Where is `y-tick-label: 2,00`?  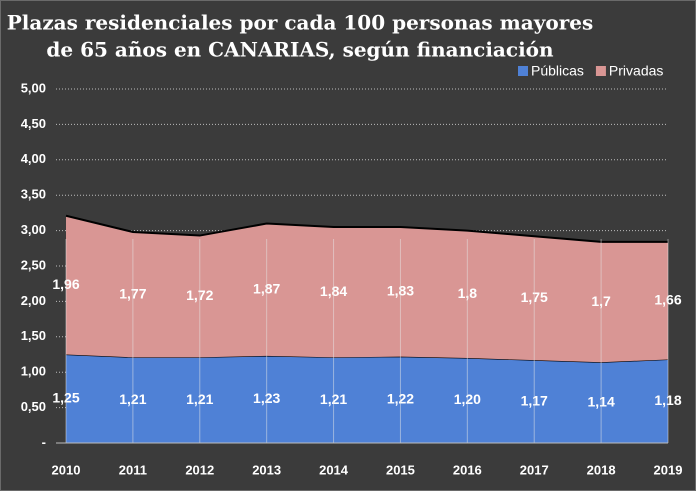
y-tick-label: 2,00 is located at coordinates (33, 300).